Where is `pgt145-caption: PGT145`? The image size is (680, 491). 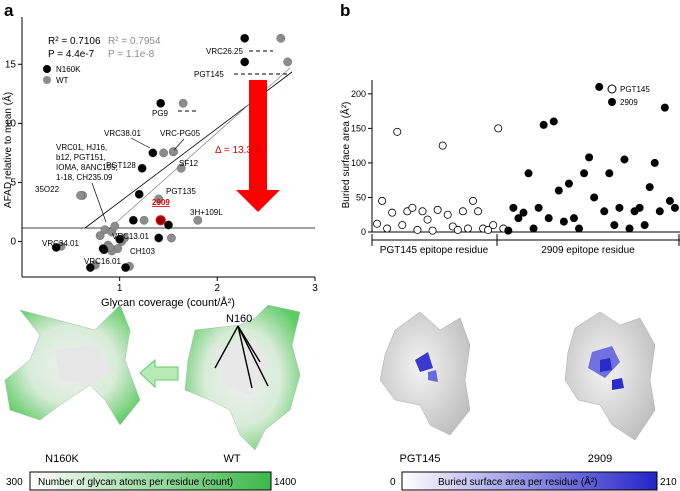
pgt145-caption: PGT145 is located at coordinates (420, 459).